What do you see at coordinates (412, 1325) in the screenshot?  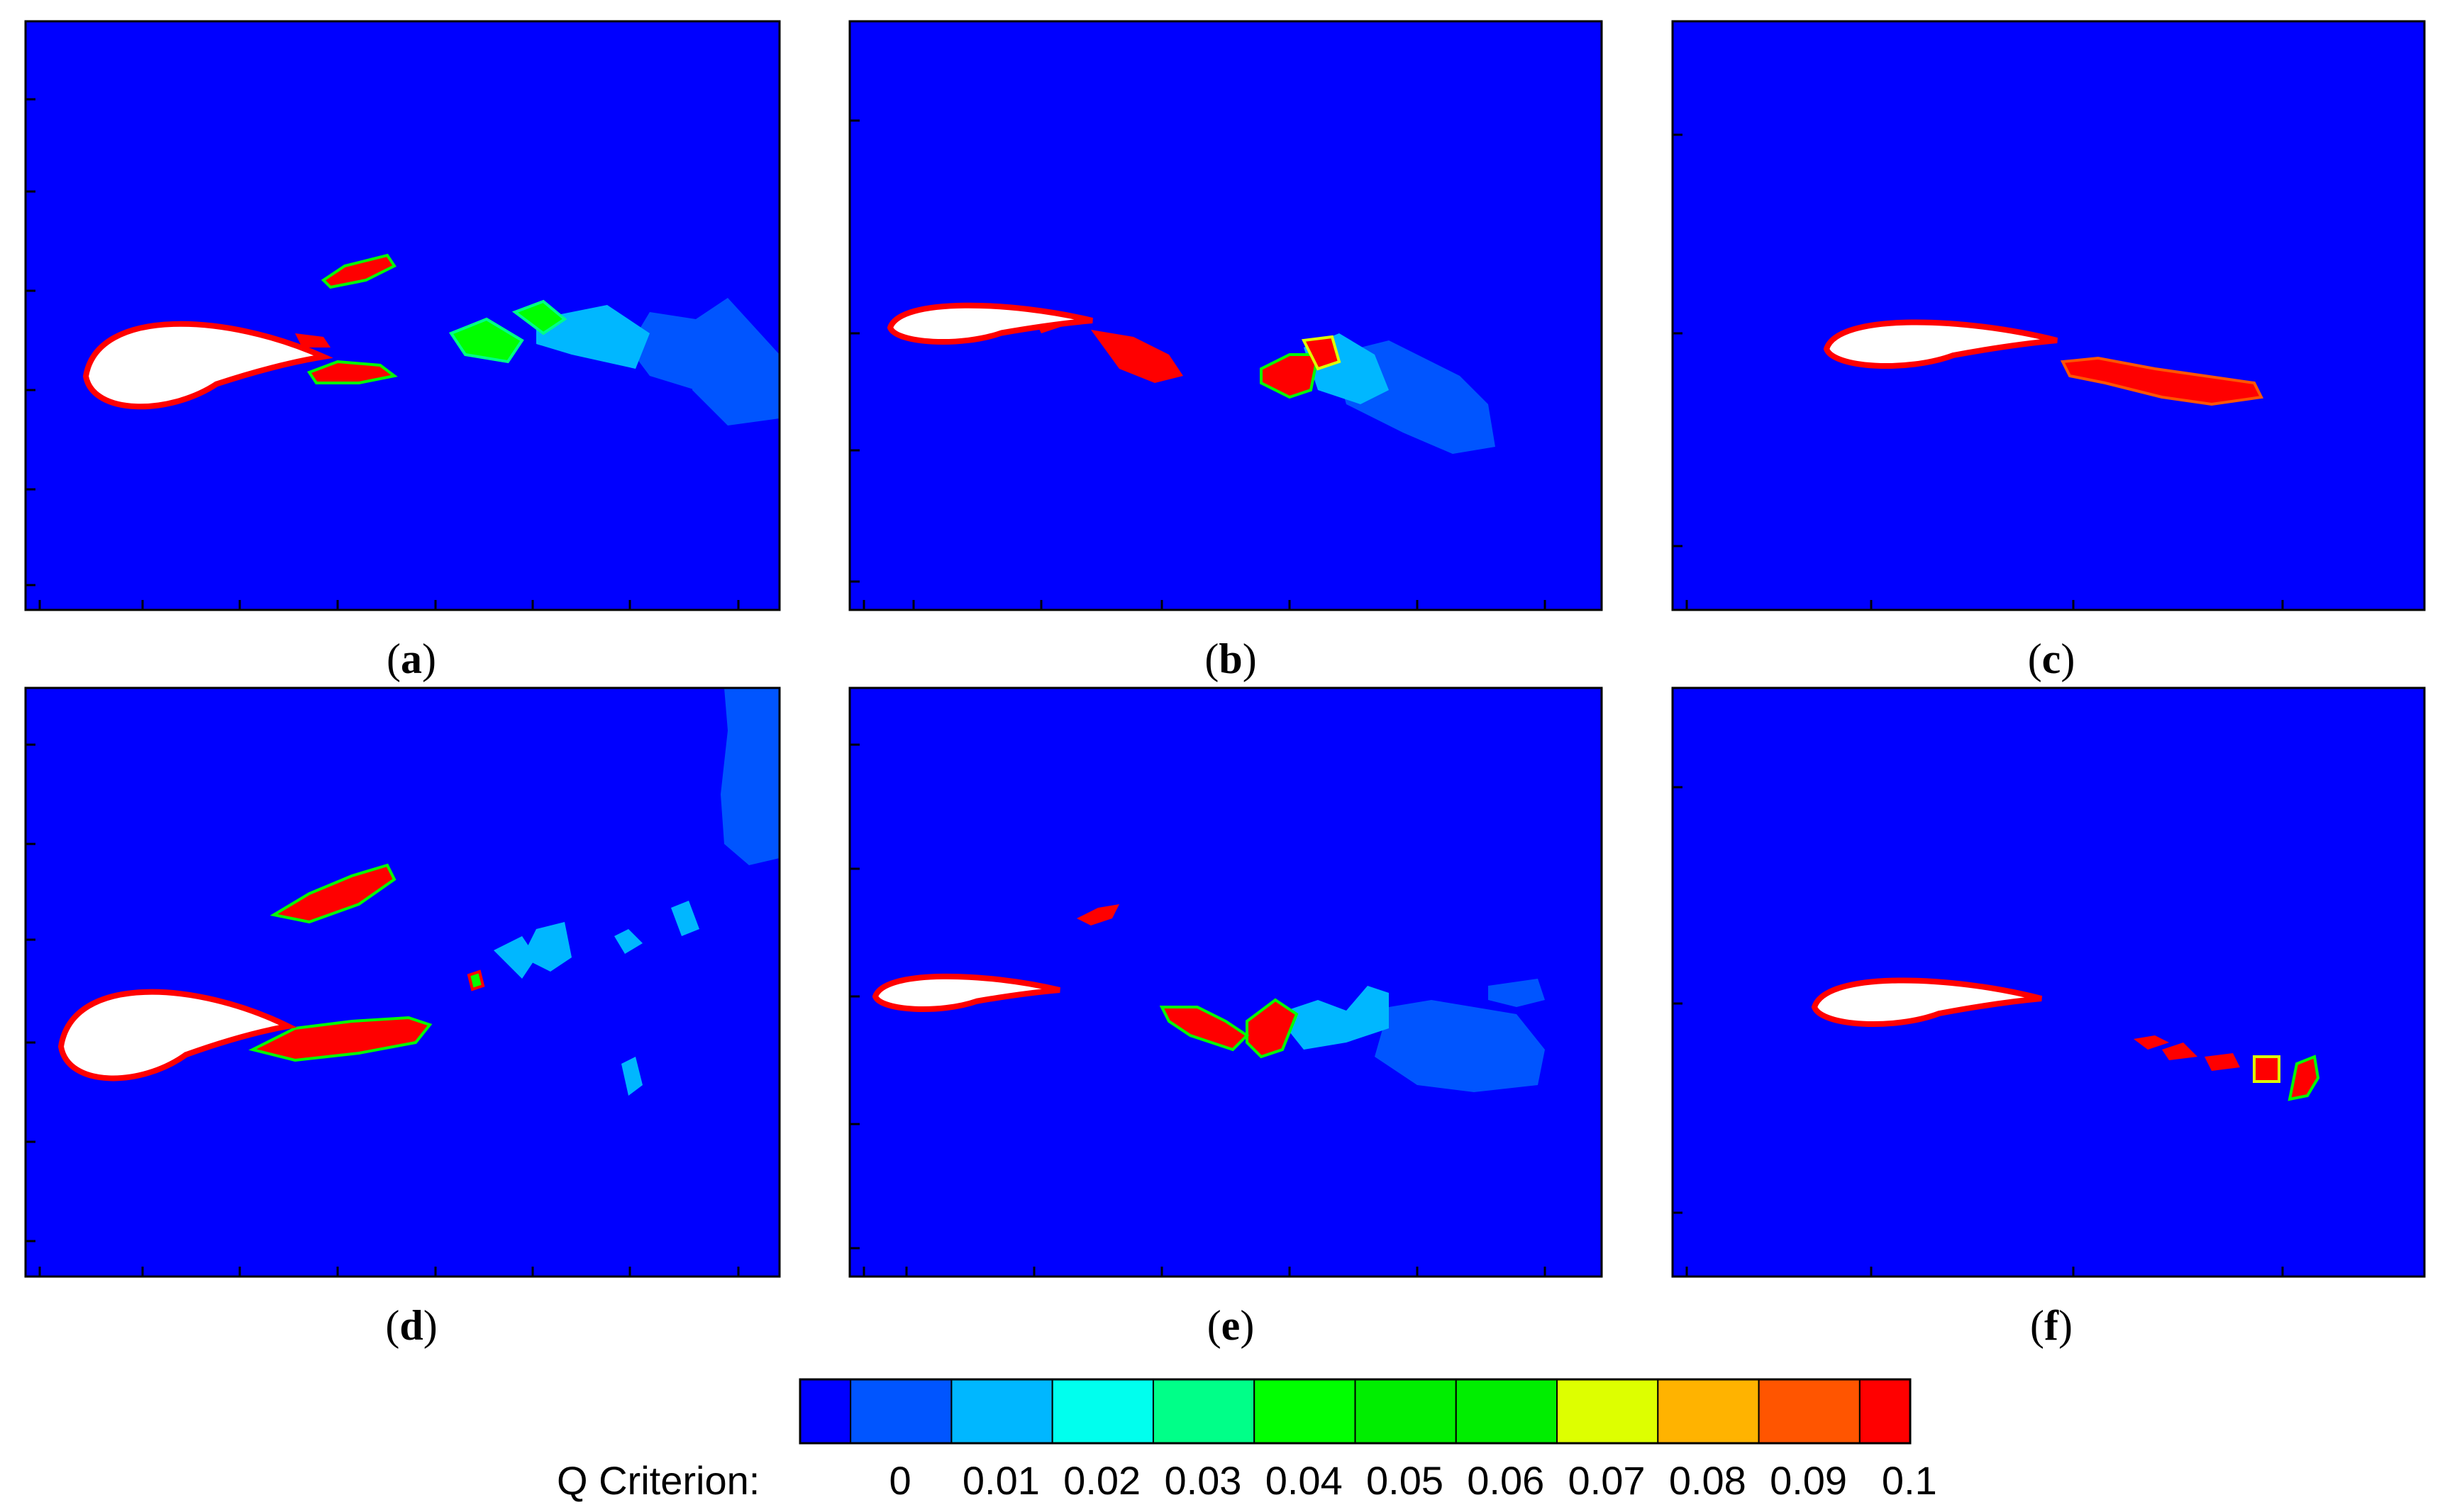 I see `panel-label-d: (d)` at bounding box center [412, 1325].